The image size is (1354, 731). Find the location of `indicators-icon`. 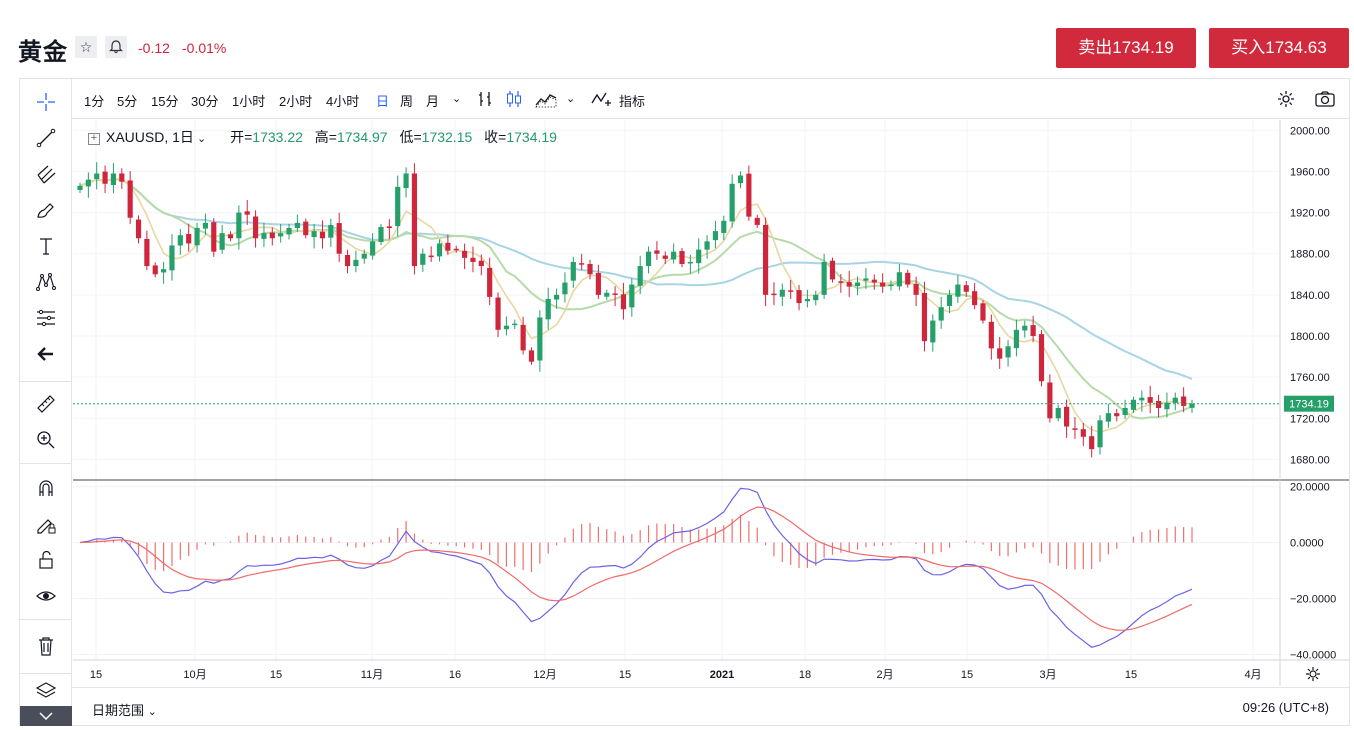

indicators-icon is located at coordinates (601, 99).